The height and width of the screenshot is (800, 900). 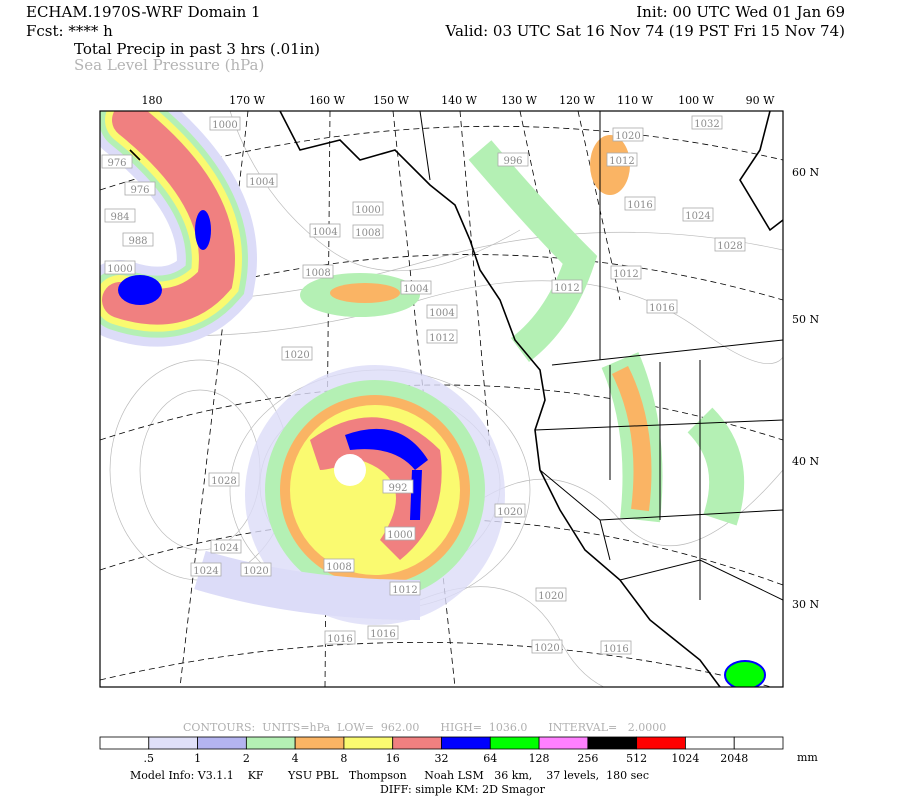 I want to click on pressure-label: 996, so click(x=512, y=161).